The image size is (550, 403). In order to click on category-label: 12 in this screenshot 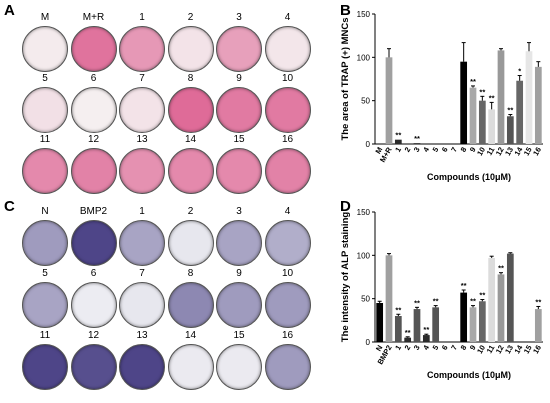, I will do `click(500, 350)`.